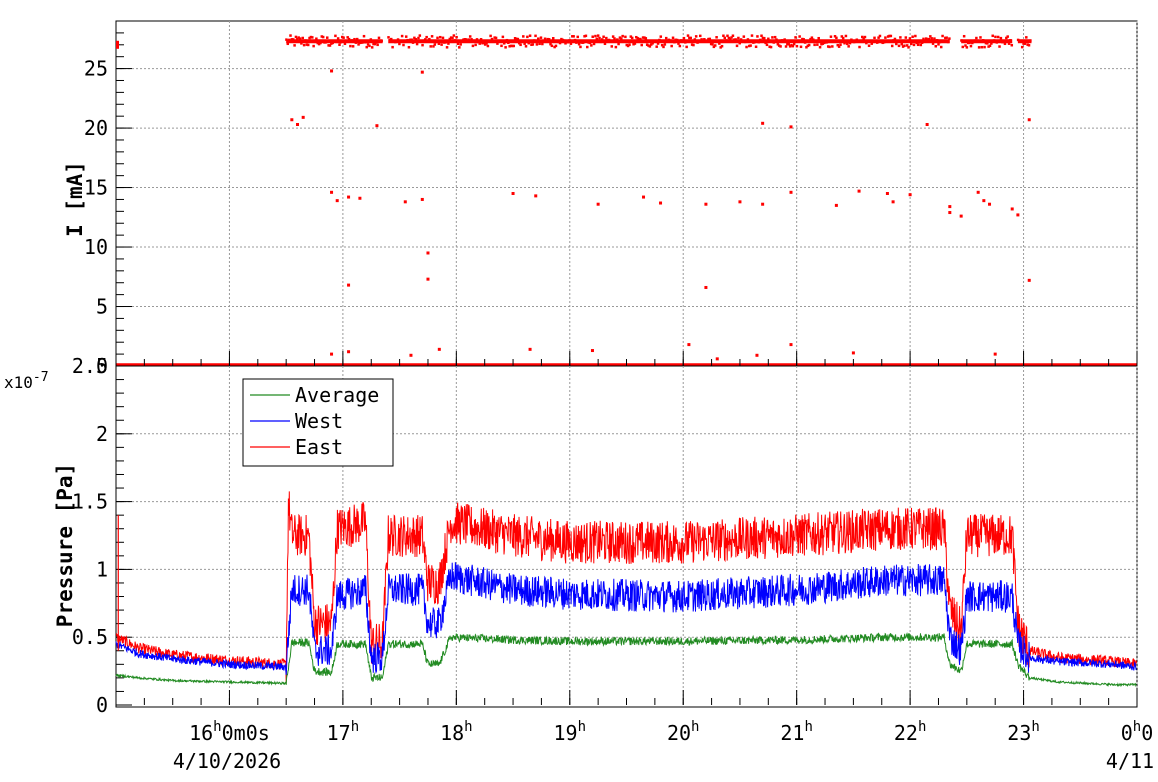 The height and width of the screenshot is (782, 1158). What do you see at coordinates (318, 422) in the screenshot?
I see `legend-box` at bounding box center [318, 422].